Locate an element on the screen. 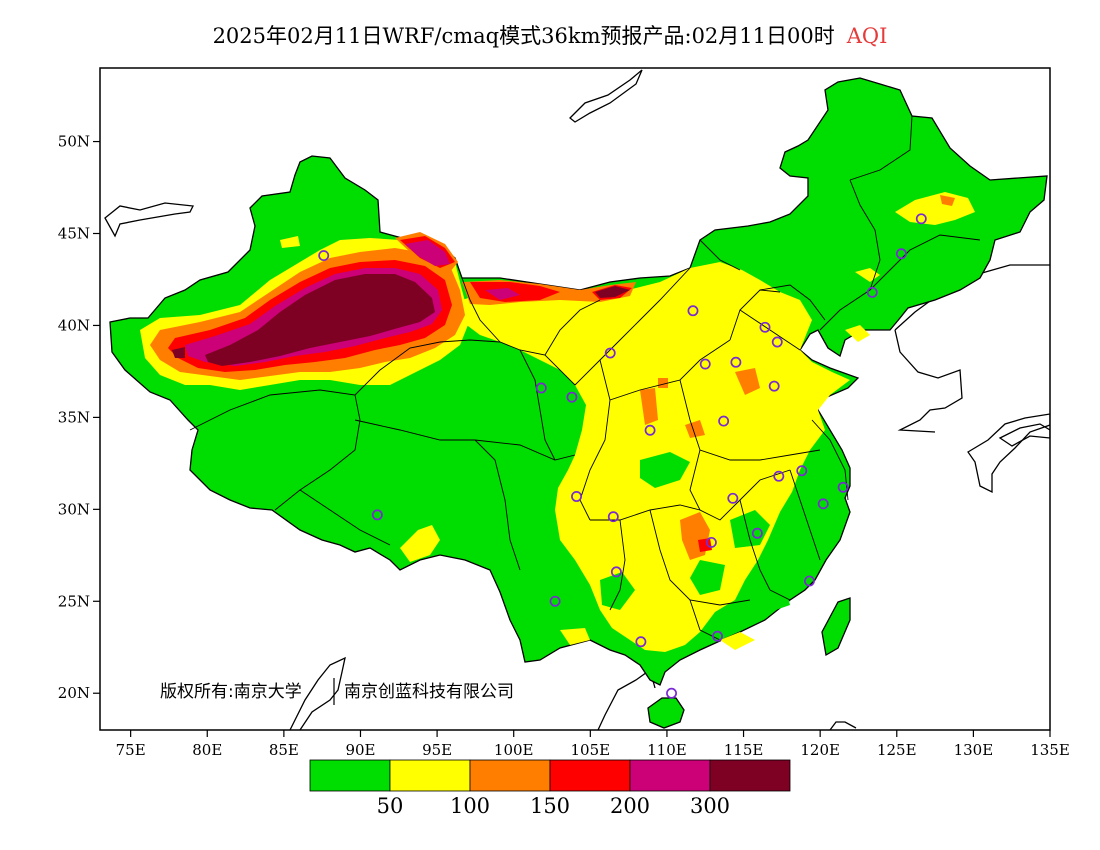 This screenshot has height=850, width=1100. lat-tick-label: 30N is located at coordinates (74, 509).